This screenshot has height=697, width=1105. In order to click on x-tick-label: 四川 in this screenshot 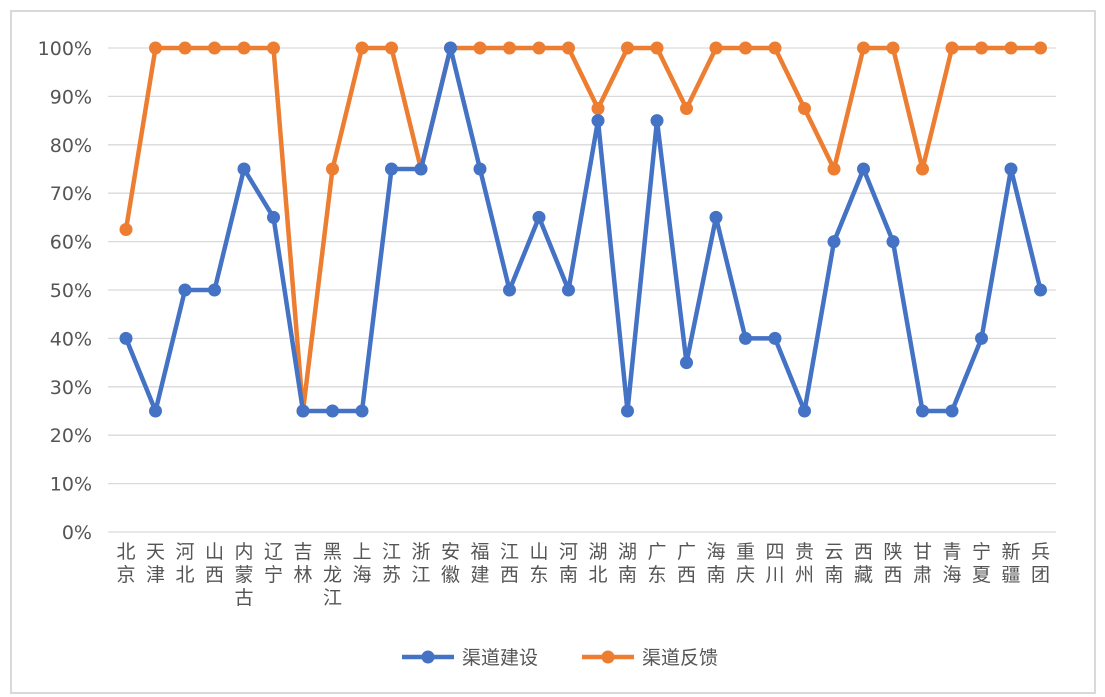, I will do `click(774, 563)`.